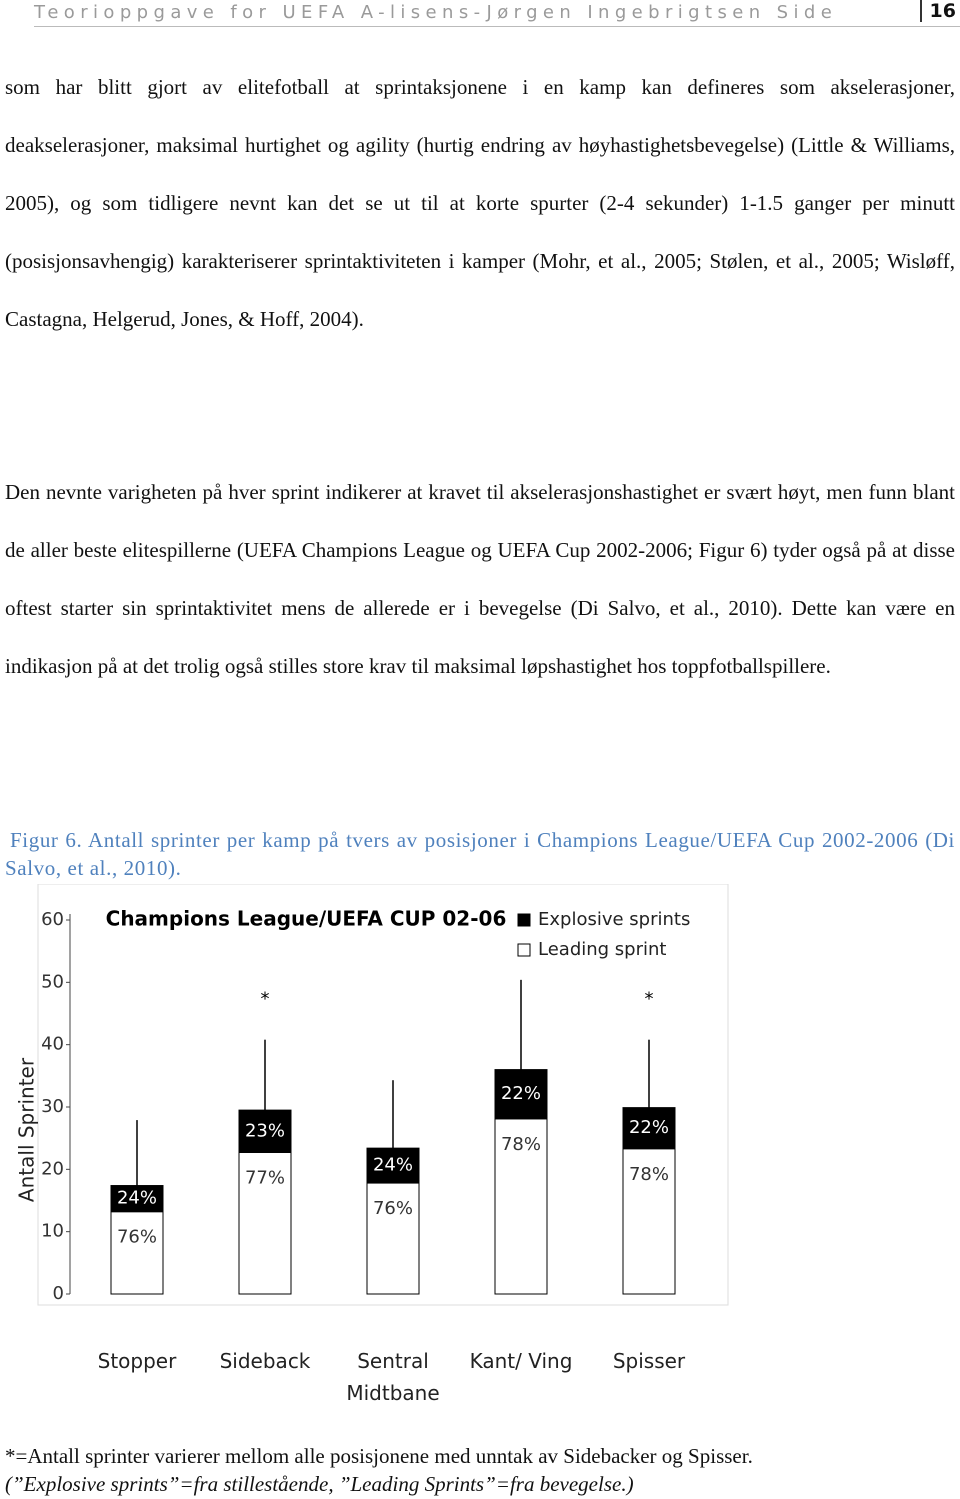 This screenshot has height=1499, width=960. I want to click on x-tick-label: Sentral Midtbane, so click(393, 1377).